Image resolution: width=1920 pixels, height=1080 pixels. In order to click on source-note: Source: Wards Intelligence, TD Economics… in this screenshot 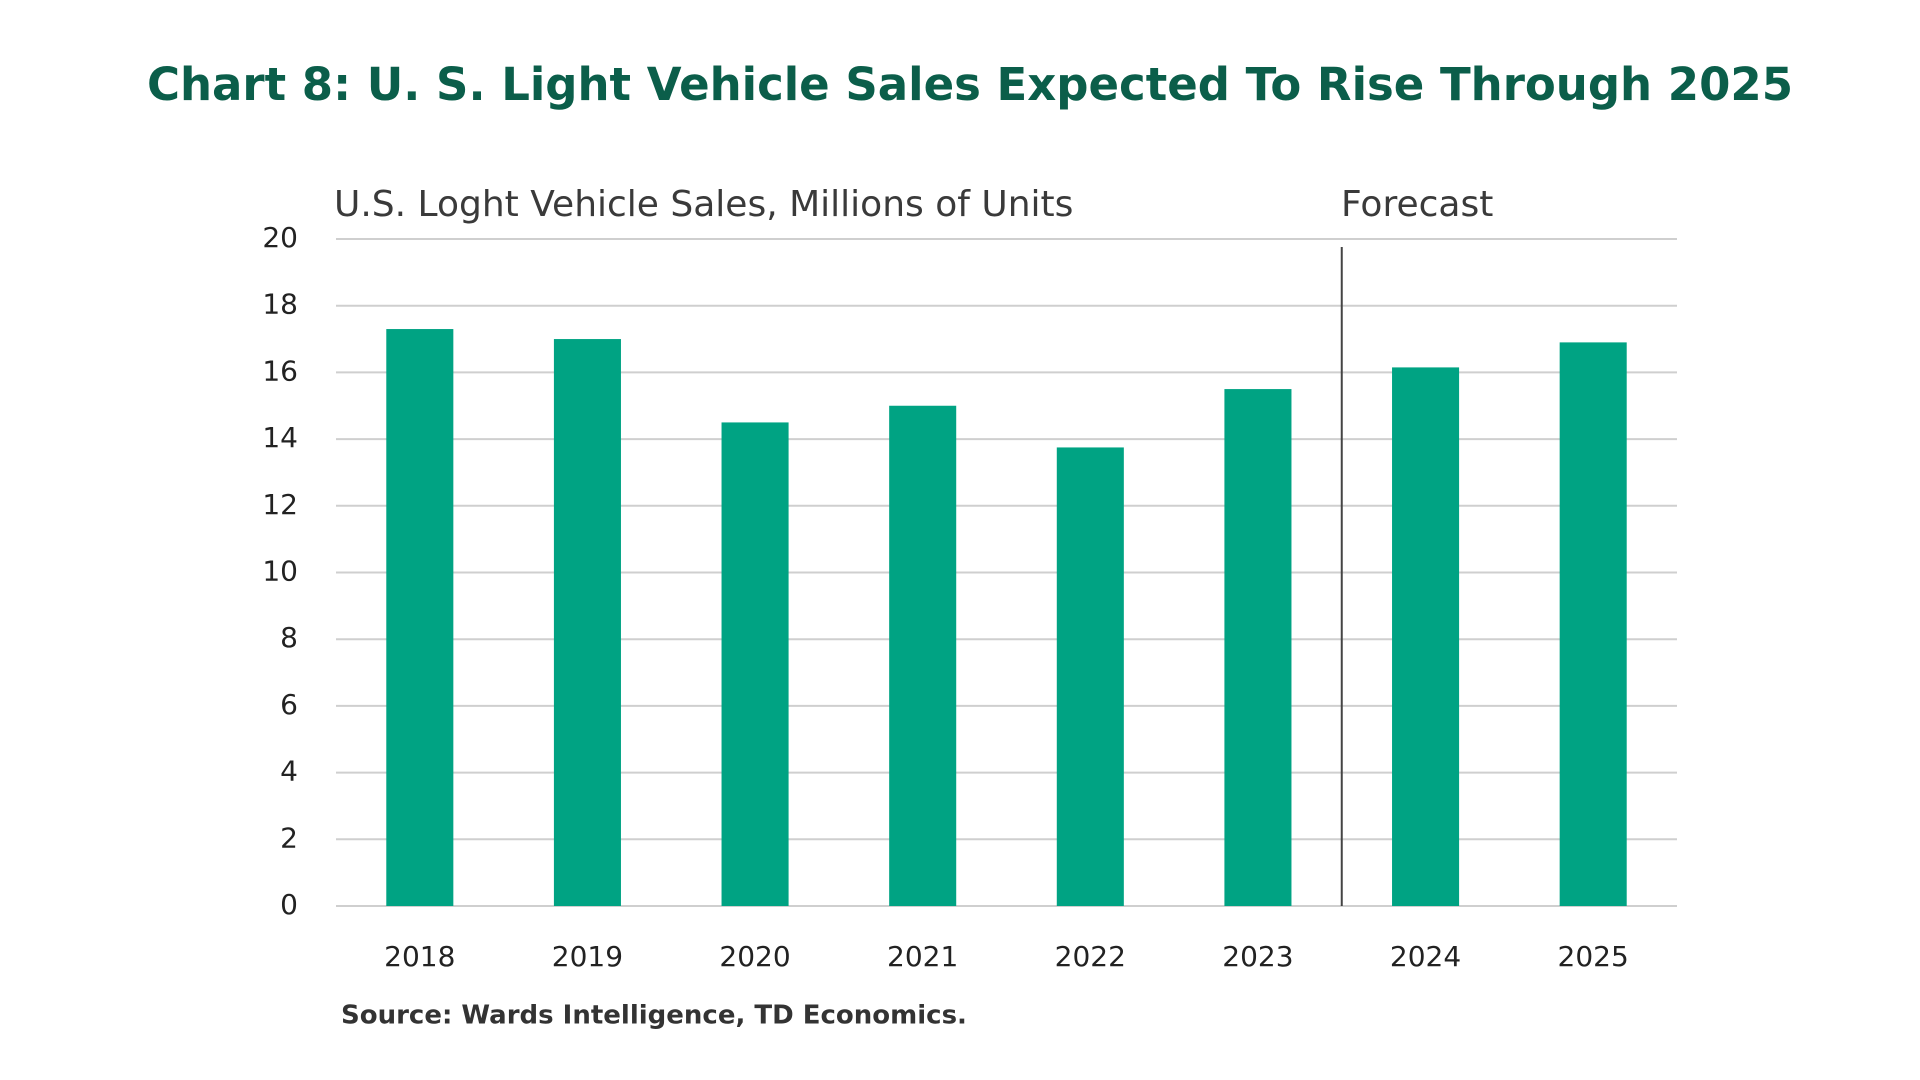, I will do `click(654, 1016)`.